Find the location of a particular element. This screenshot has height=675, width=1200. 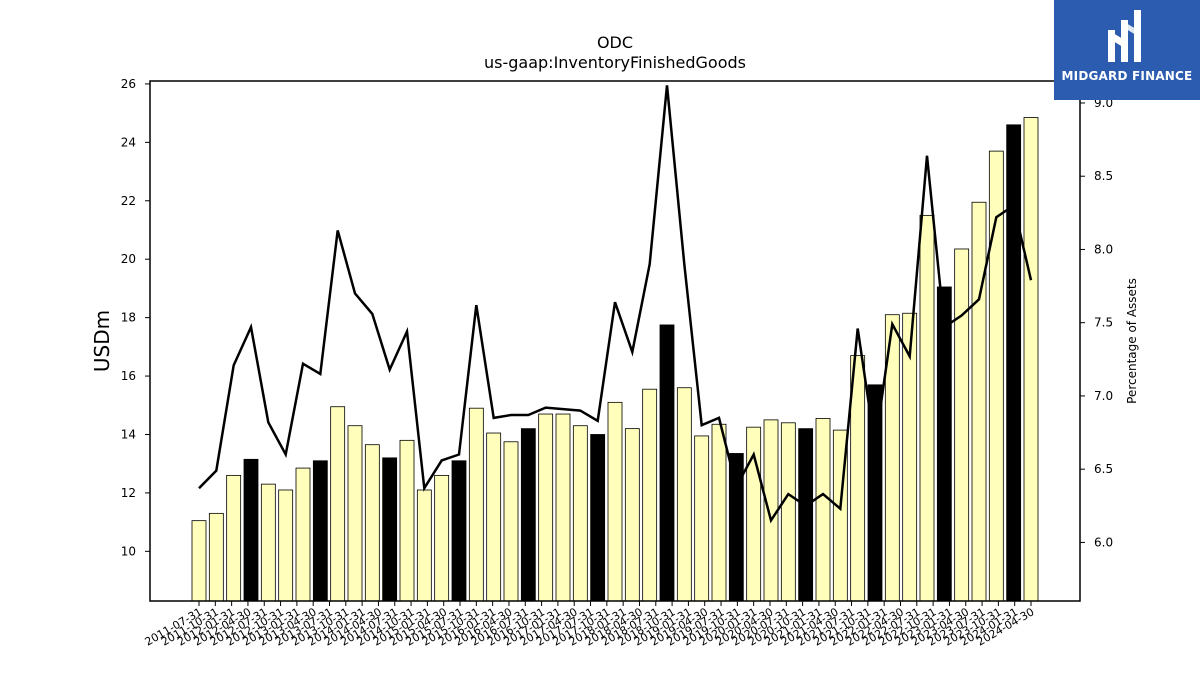

y-tick-label: 16 is located at coordinates (128, 376).